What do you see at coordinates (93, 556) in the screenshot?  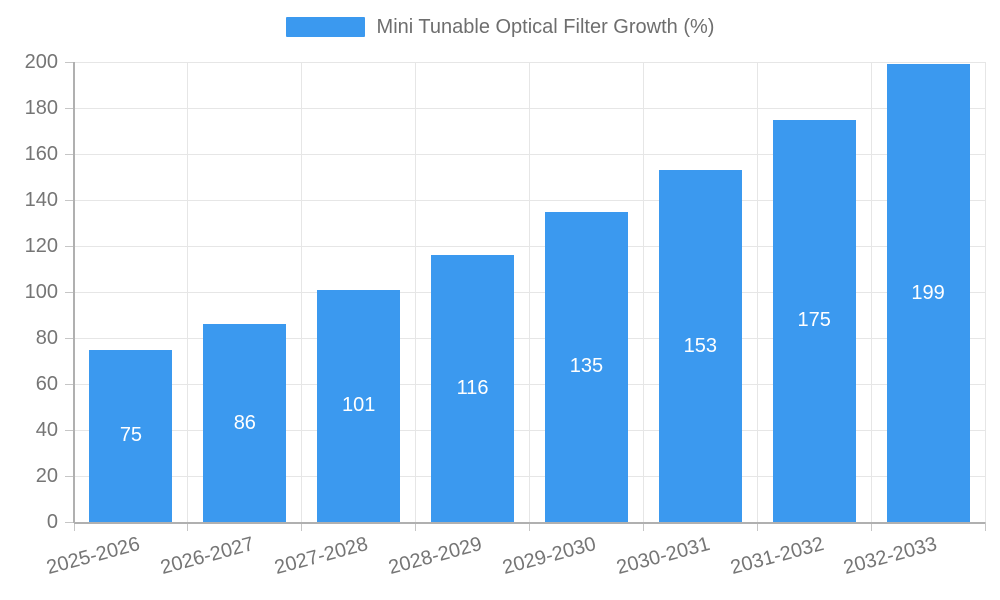 I see `x-axis-category-label: 2025-2026` at bounding box center [93, 556].